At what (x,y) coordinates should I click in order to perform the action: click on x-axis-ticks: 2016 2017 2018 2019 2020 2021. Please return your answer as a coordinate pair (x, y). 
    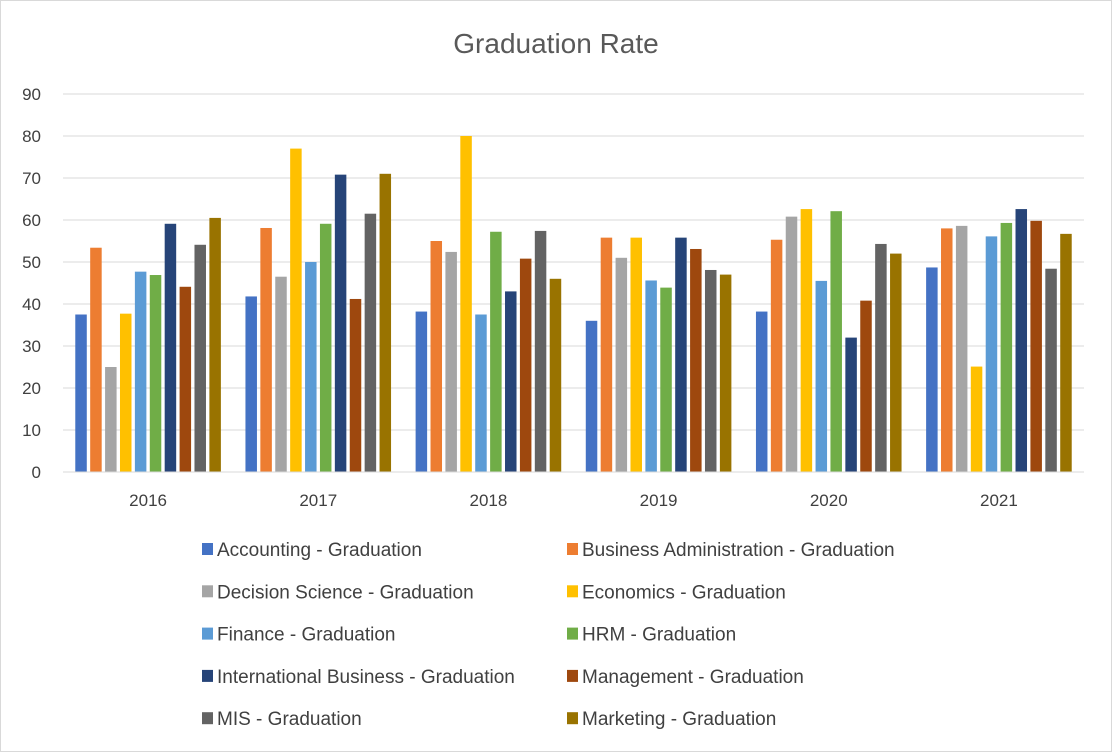
    Looking at the image, I should click on (573, 500).